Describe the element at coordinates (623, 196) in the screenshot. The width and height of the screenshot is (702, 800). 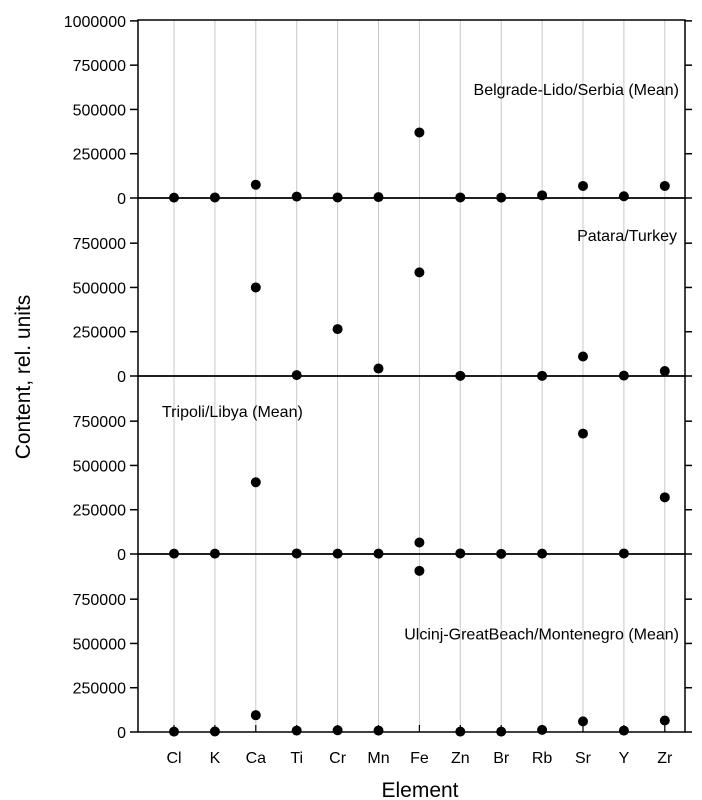
I see `point-y` at that location.